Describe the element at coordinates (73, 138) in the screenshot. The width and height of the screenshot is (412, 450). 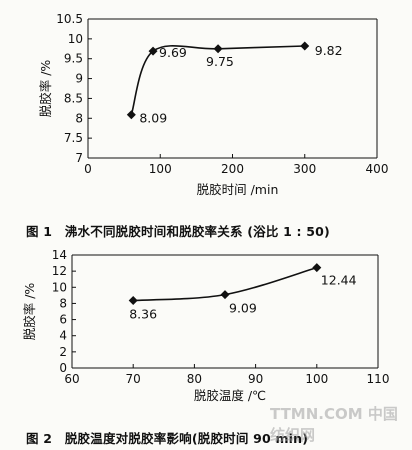
I see `chart-1-y-tick-label: 7.5` at that location.